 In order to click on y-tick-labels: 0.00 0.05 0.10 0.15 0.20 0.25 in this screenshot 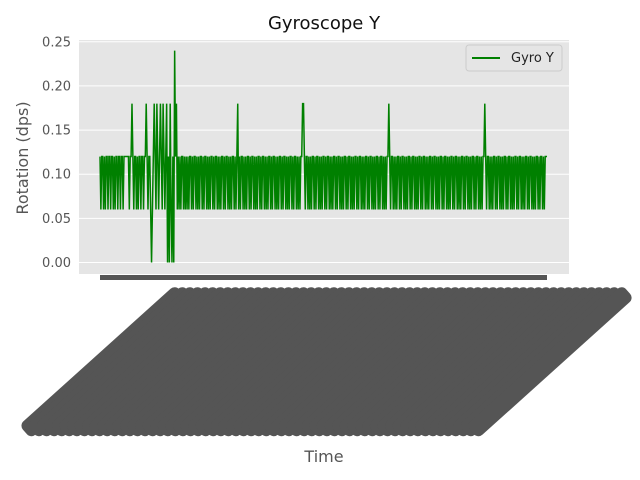, I will do `click(56, 153)`.